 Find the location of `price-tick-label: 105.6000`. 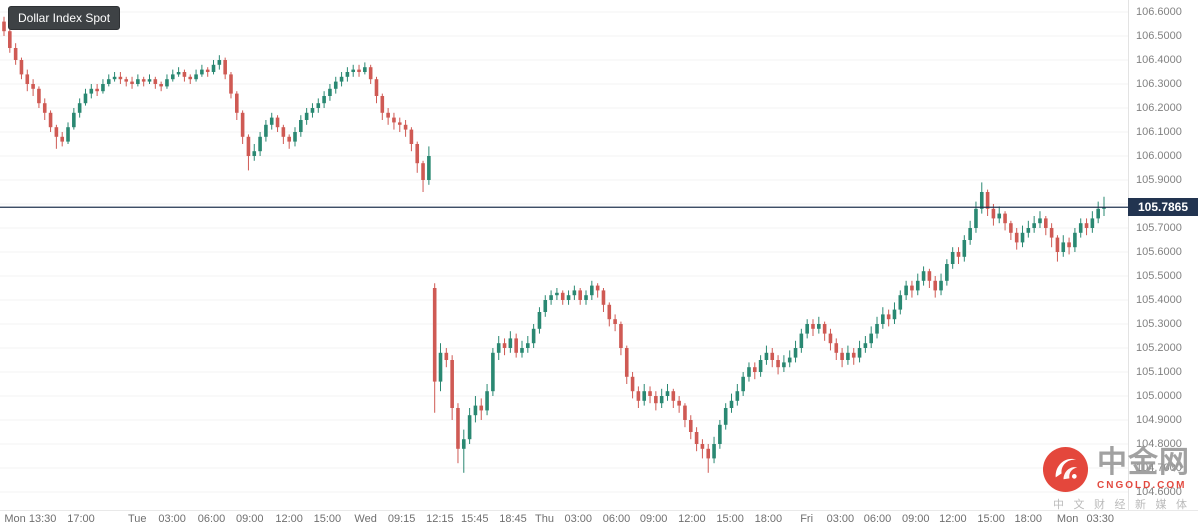

price-tick-label: 105.6000 is located at coordinates (1159, 252).